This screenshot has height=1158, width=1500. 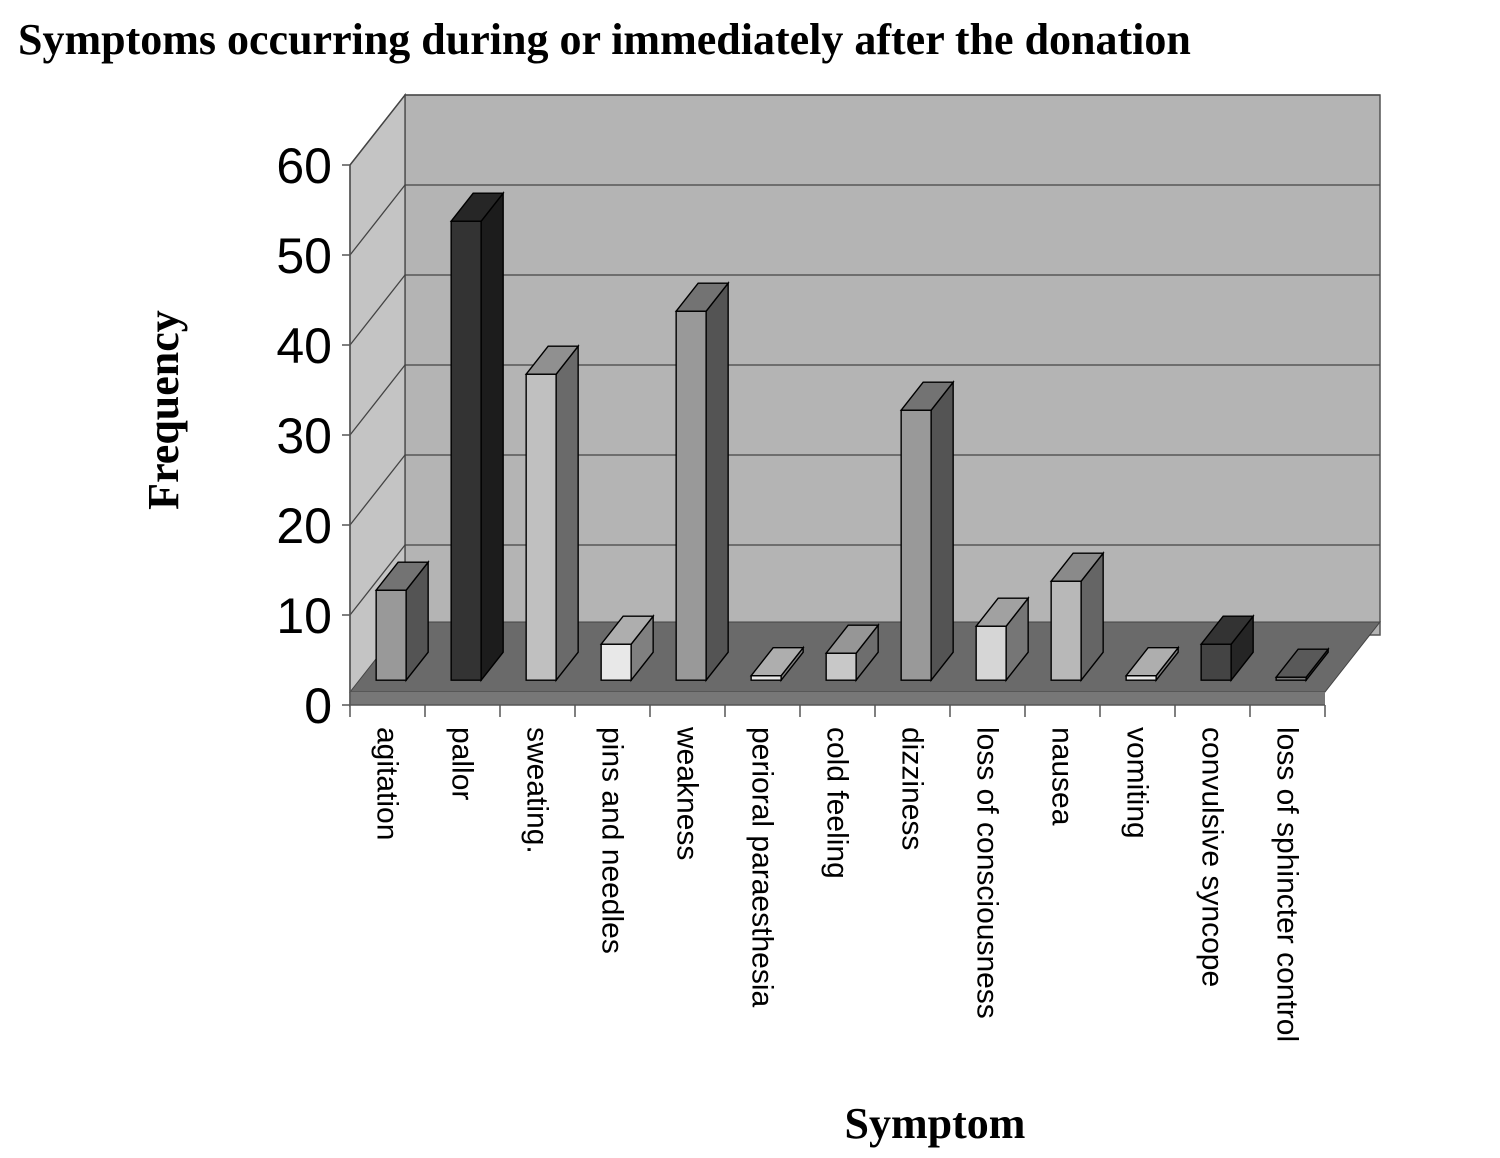 I want to click on x-tick-label: convulsive syncope, so click(x=1212, y=857).